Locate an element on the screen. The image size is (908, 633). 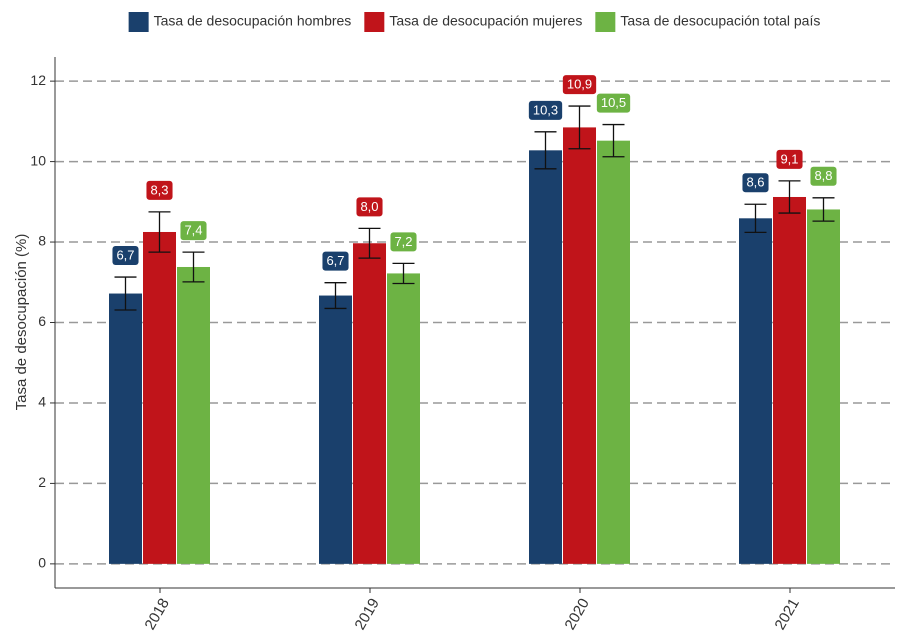
value-label-text: 10,3 is located at coordinates (545, 109).